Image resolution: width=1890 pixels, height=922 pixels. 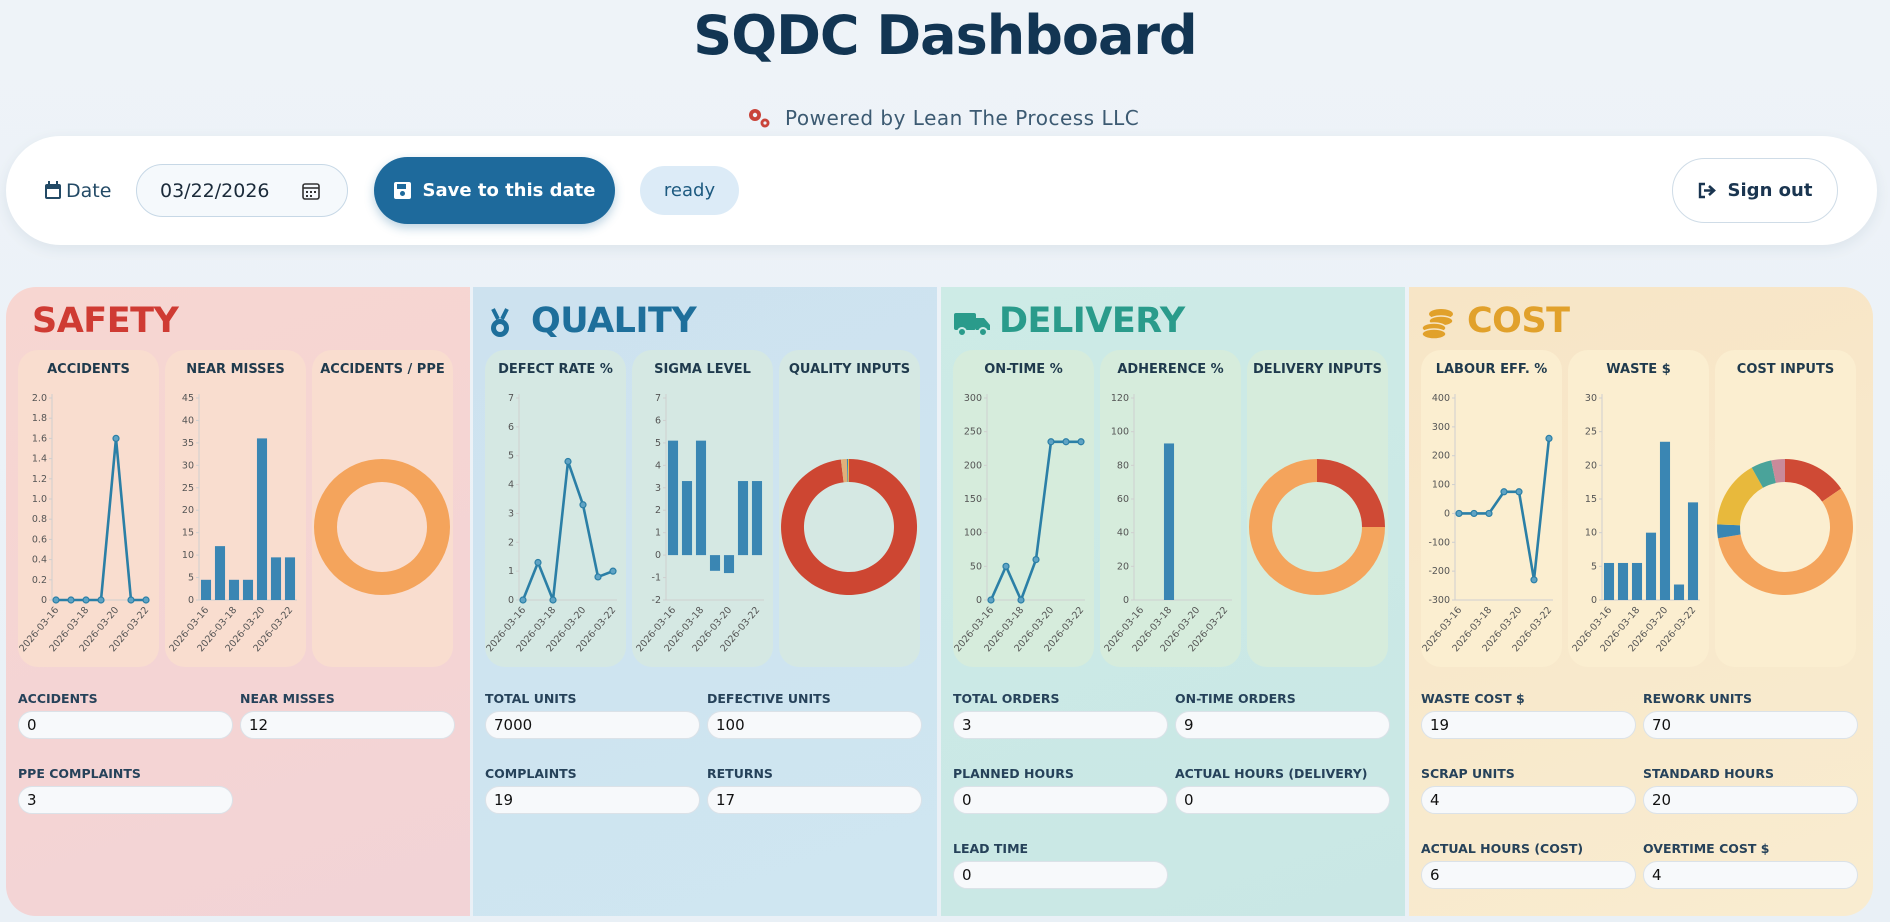 What do you see at coordinates (658, 398) in the screenshot?
I see `y-tick-label: 7` at bounding box center [658, 398].